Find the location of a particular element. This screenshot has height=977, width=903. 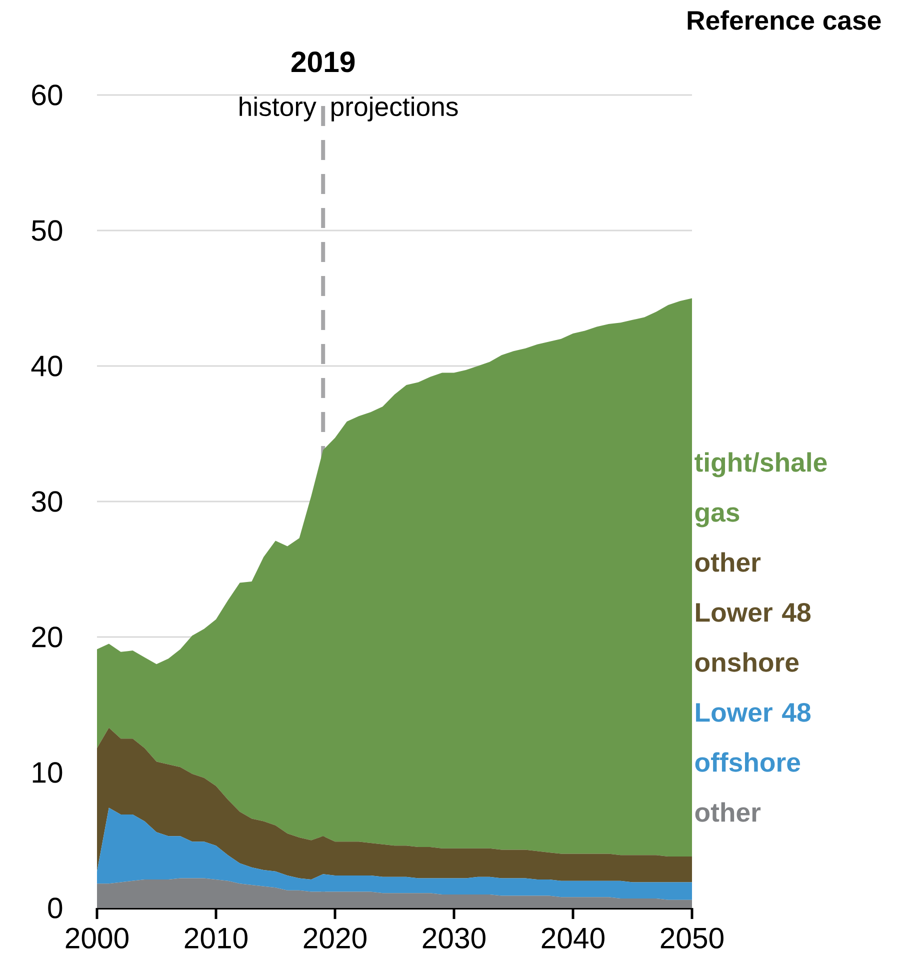

y-tick-label: 60 is located at coordinates (47, 95).